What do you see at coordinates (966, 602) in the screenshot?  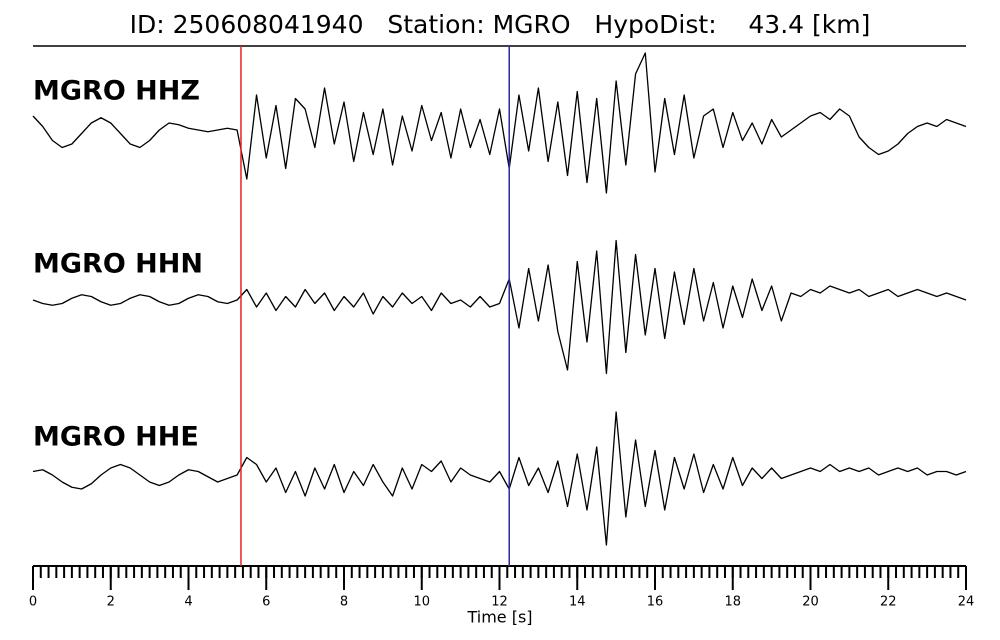 I see `x-tick-label: 24` at bounding box center [966, 602].